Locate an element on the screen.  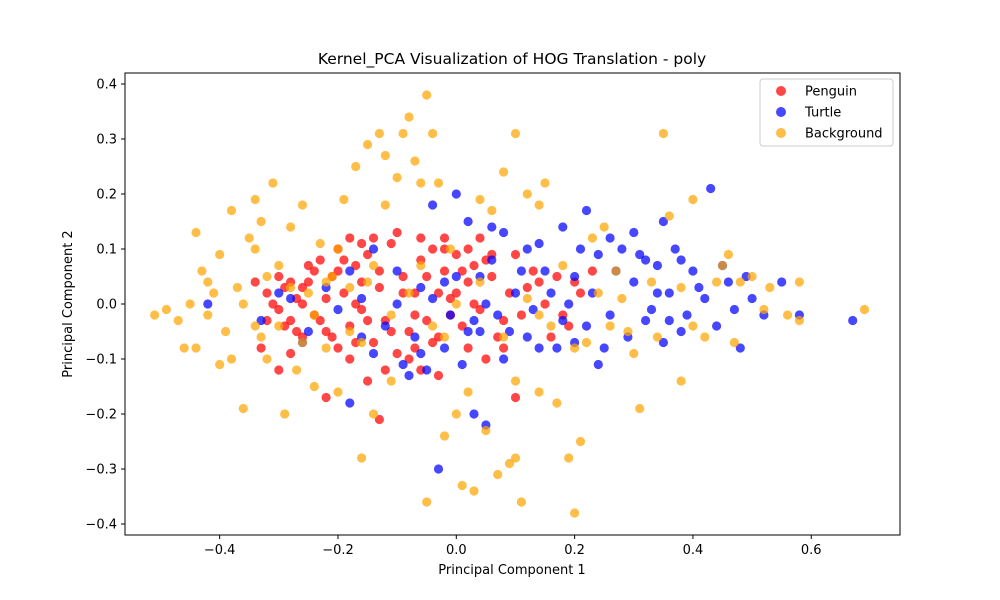
y-axis-ticks: −0.4 −0.3 −0.2 −0.1 0.0 0.1 0.2 0.3 0.4 is located at coordinates (105, 305).